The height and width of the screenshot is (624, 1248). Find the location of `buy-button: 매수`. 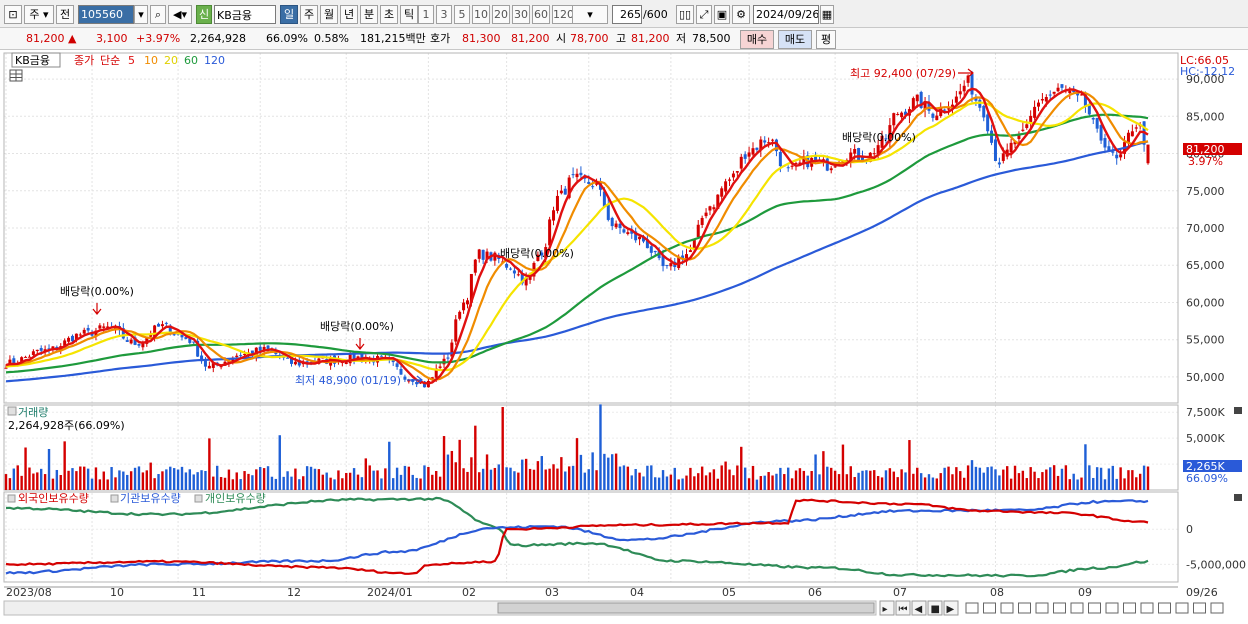

buy-button: 매수 is located at coordinates (757, 39).